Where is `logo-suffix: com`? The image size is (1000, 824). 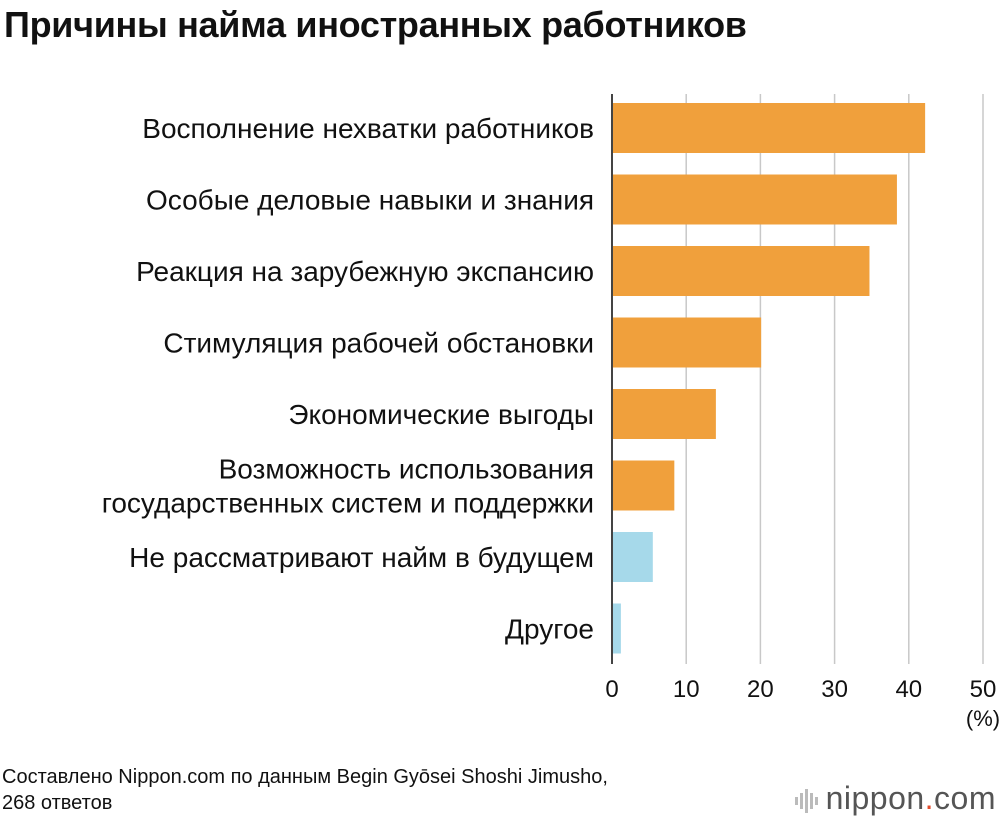
logo-suffix: com is located at coordinates (965, 798).